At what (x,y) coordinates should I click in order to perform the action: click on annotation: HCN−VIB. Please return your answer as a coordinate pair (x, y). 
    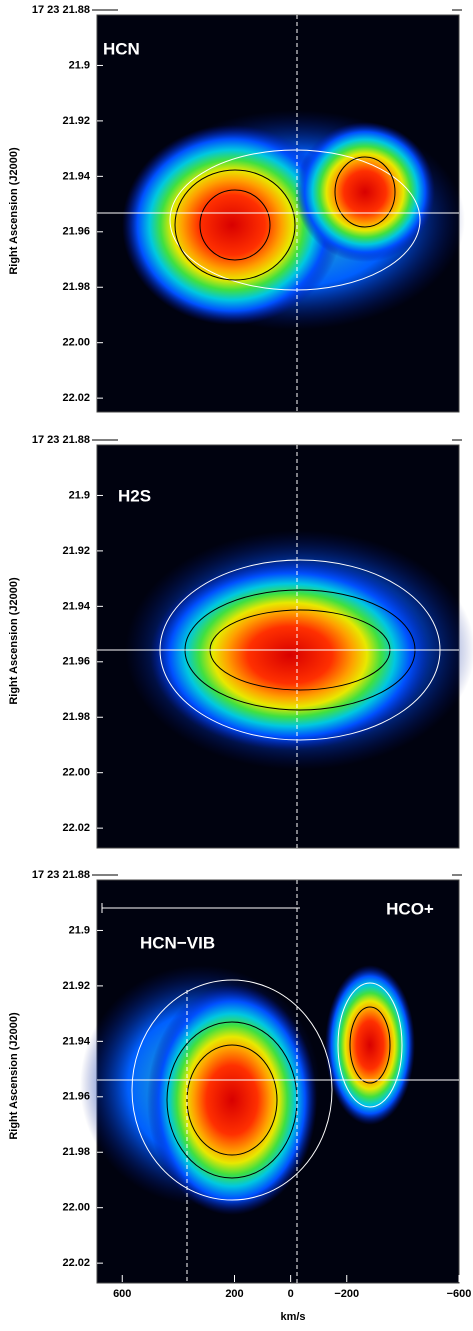
    Looking at the image, I should click on (177, 942).